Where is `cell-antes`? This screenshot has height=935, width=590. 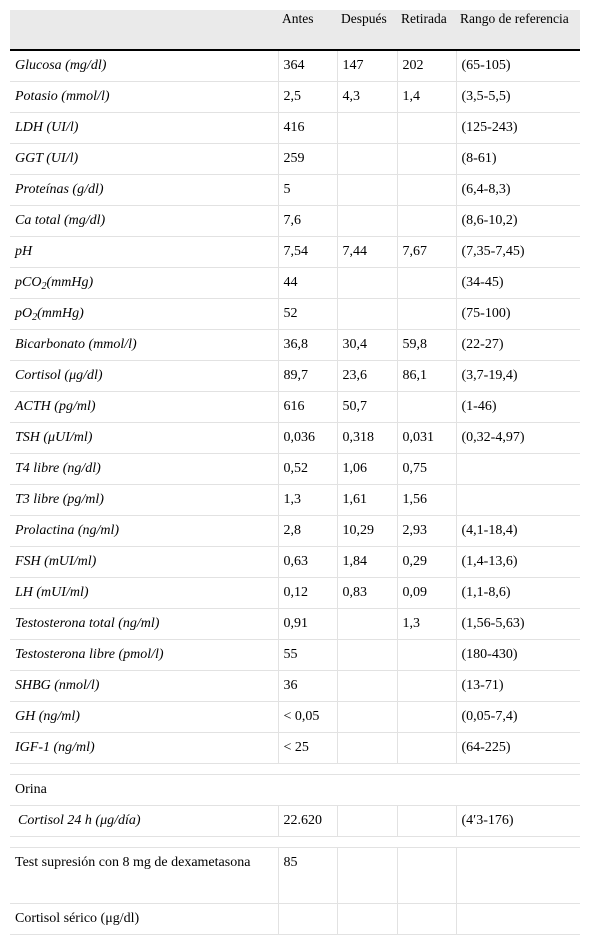
cell-antes is located at coordinates (308, 919).